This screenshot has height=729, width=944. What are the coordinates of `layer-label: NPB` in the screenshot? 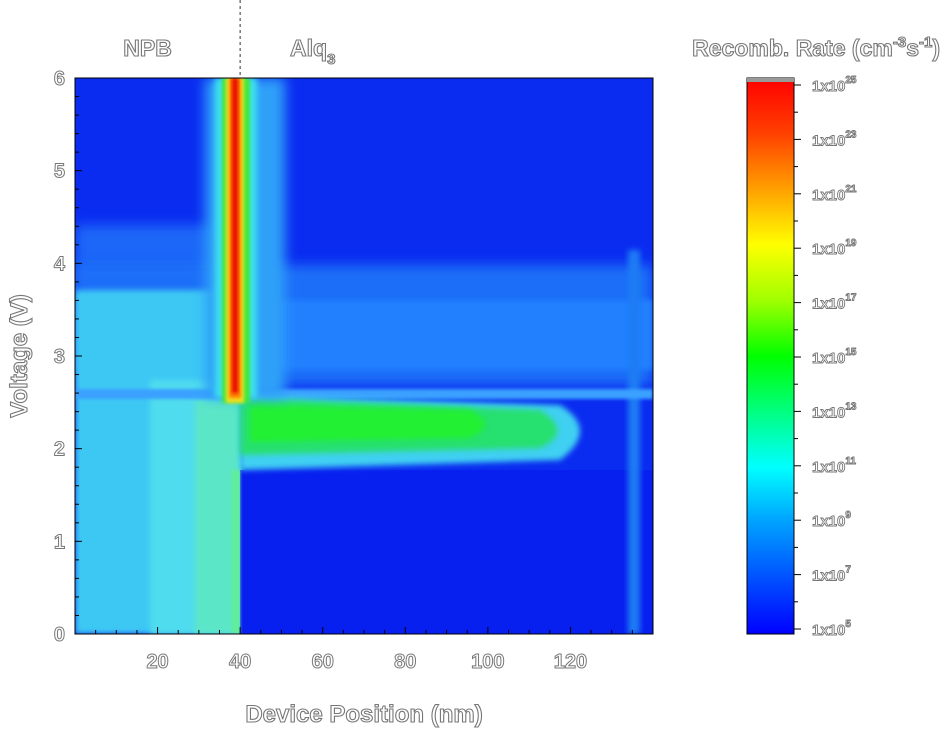 It's located at (147, 48).